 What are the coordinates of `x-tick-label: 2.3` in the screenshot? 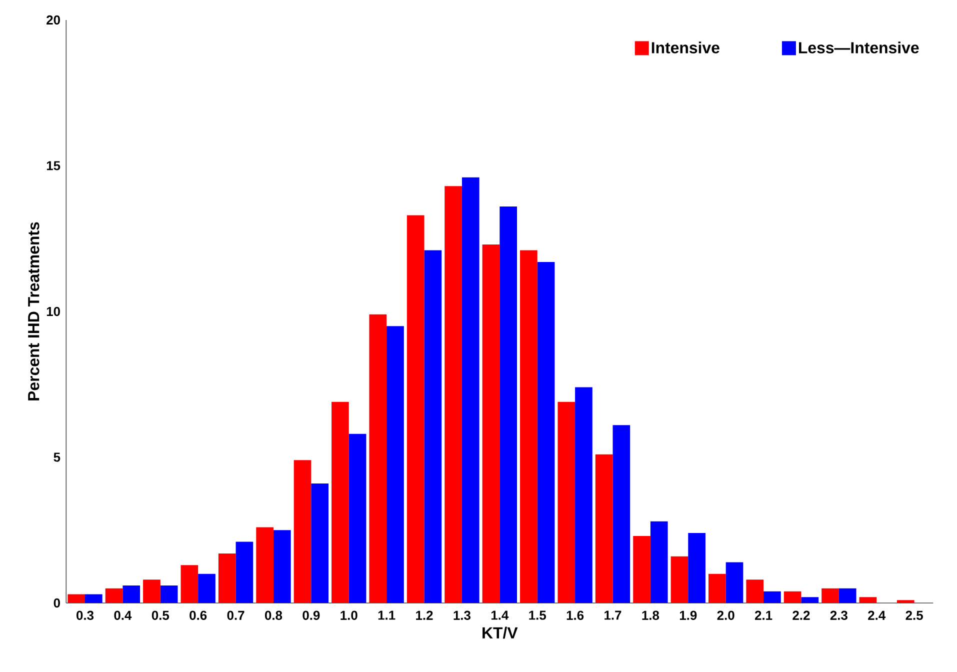 It's located at (839, 615).